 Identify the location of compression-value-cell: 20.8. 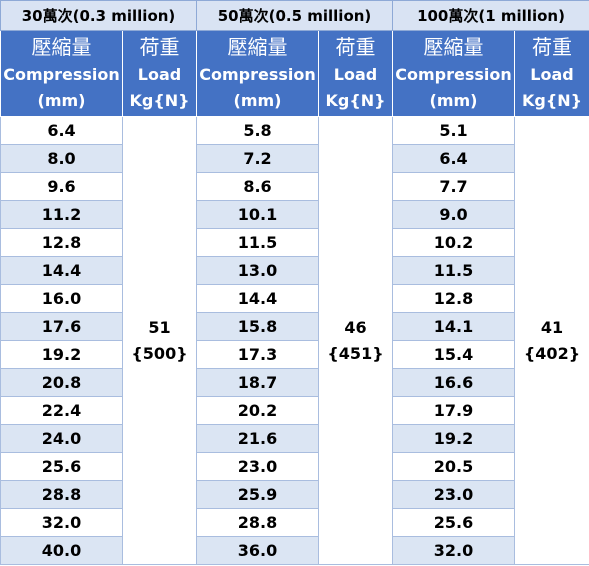
(61, 382).